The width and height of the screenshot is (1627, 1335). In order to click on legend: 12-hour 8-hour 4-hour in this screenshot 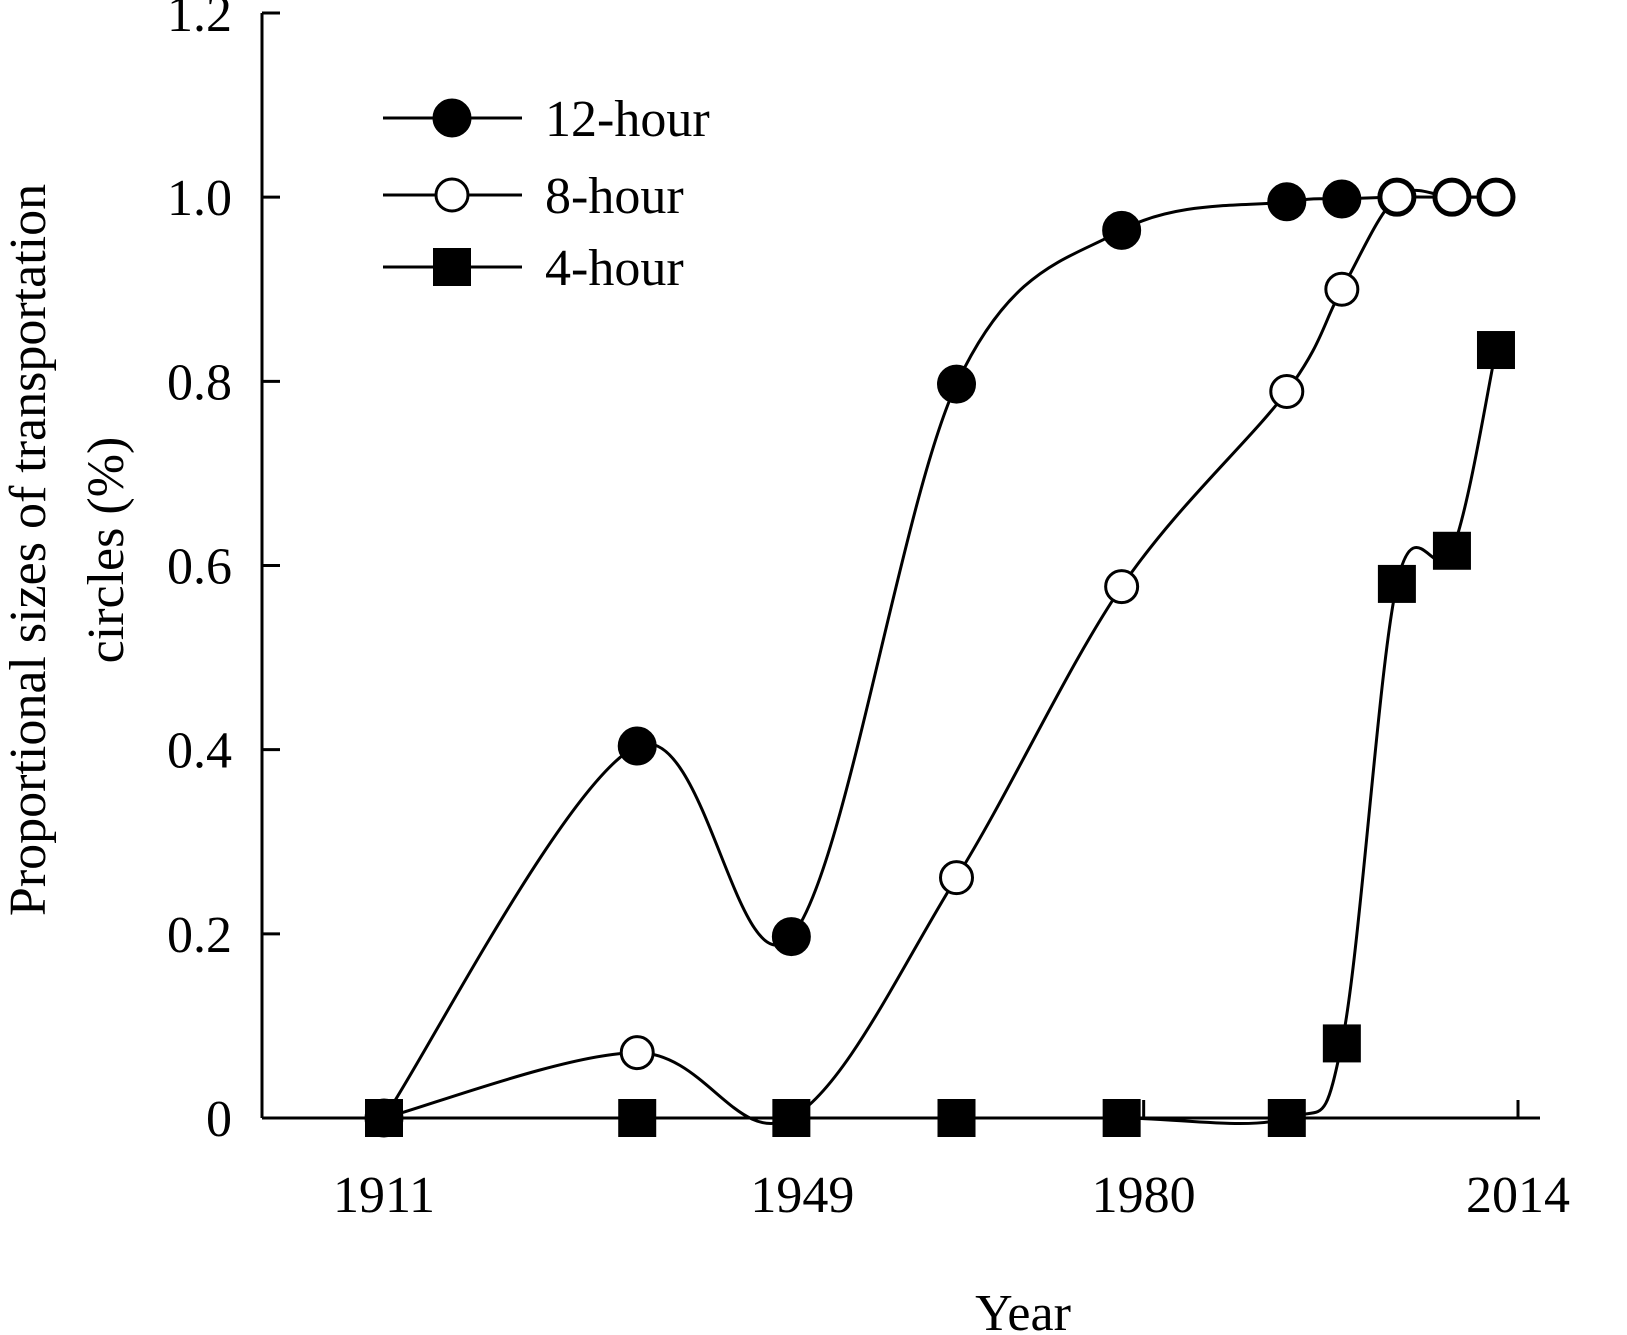, I will do `click(546, 194)`.